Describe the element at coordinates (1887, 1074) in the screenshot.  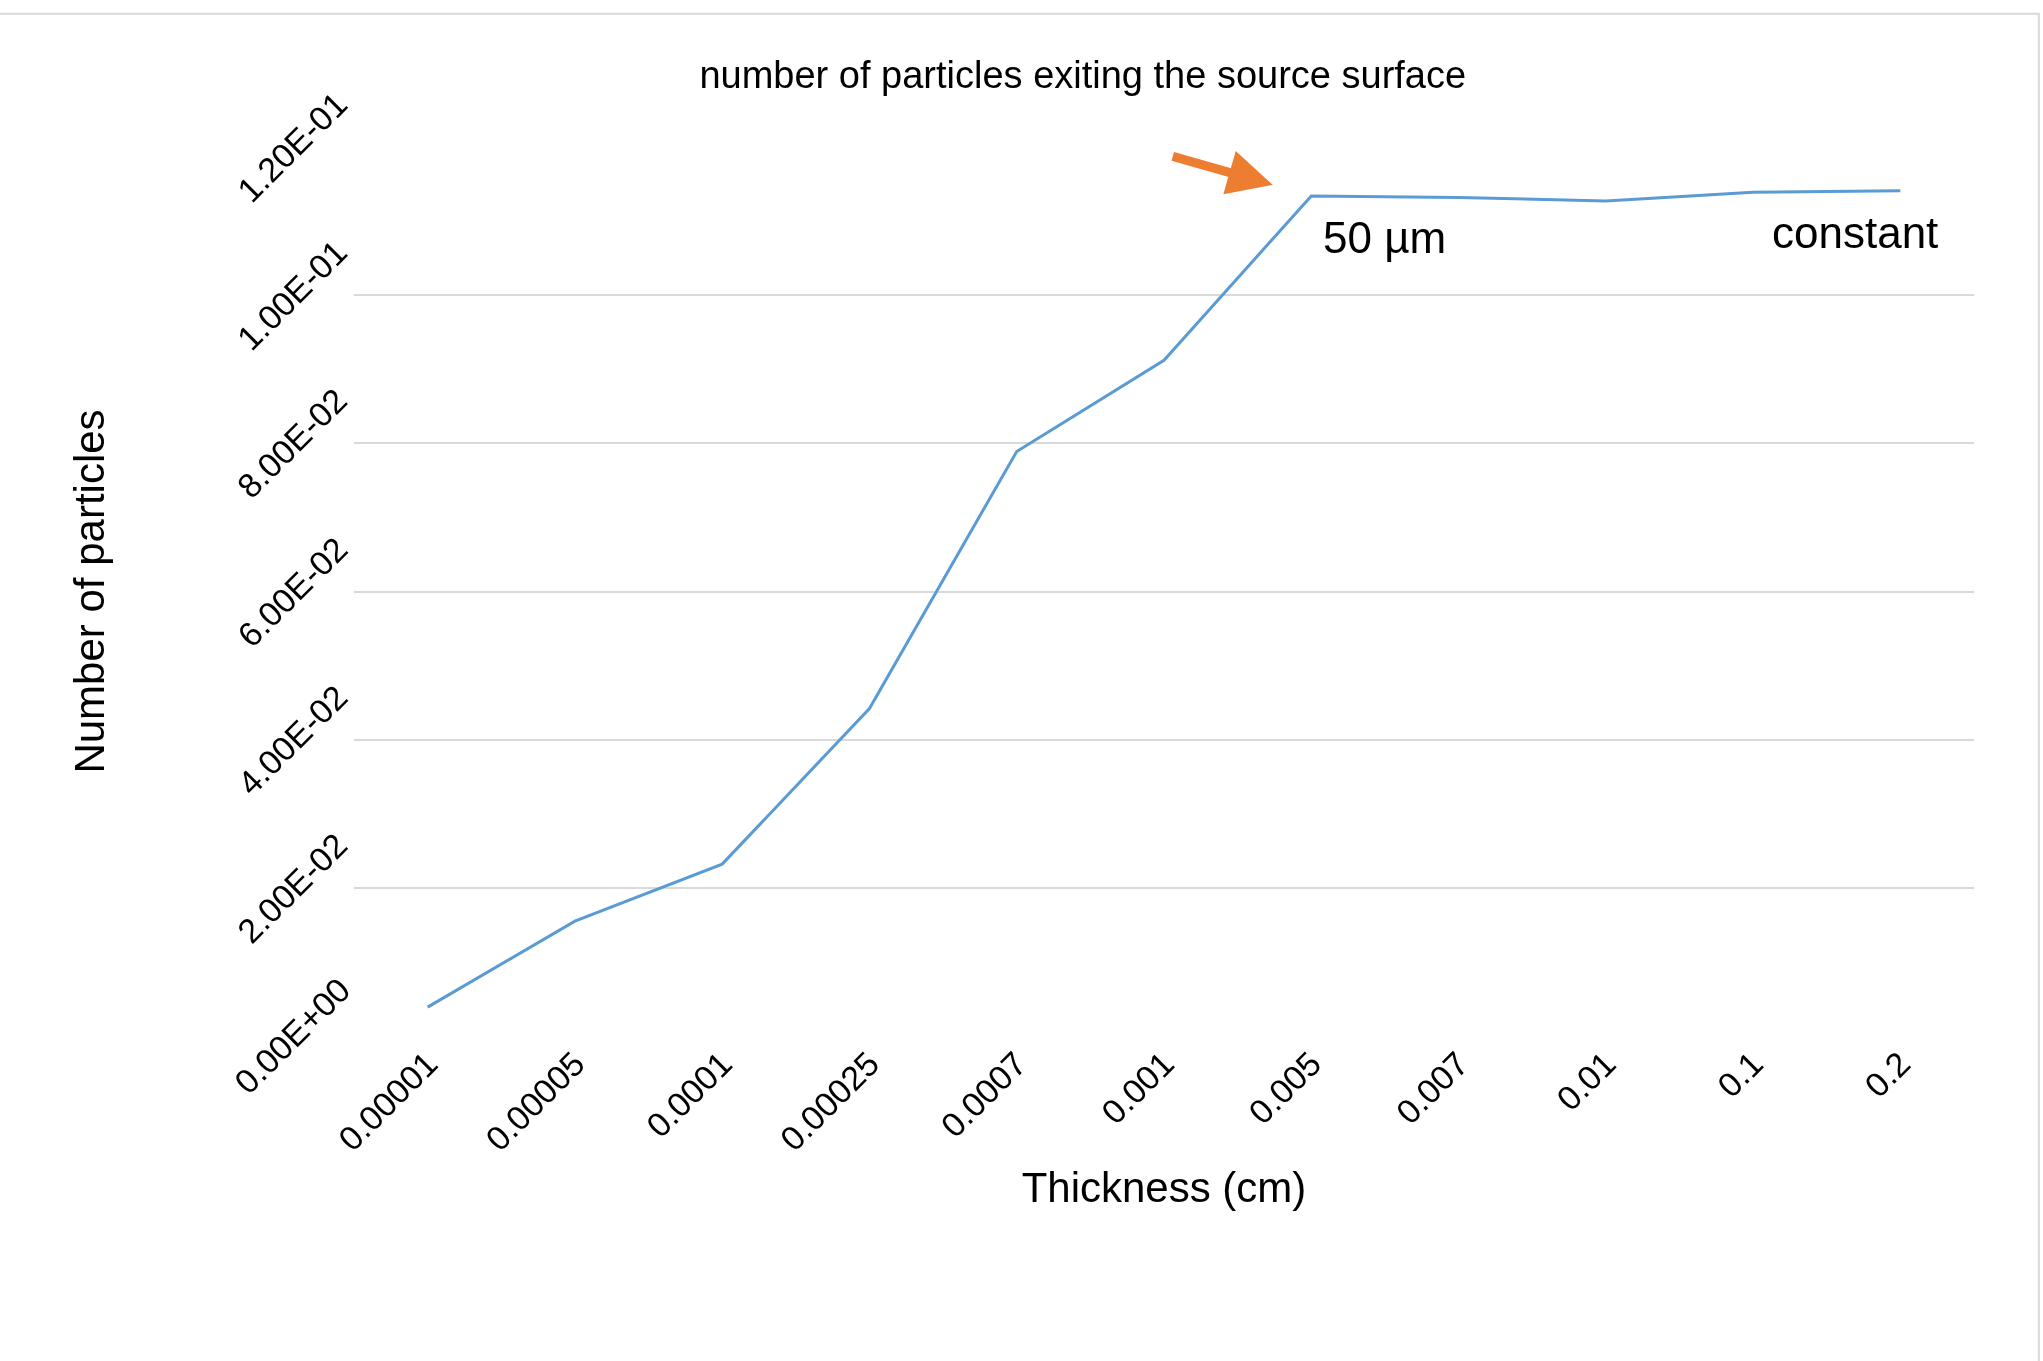
I see `x-tick-label: 0.2` at that location.